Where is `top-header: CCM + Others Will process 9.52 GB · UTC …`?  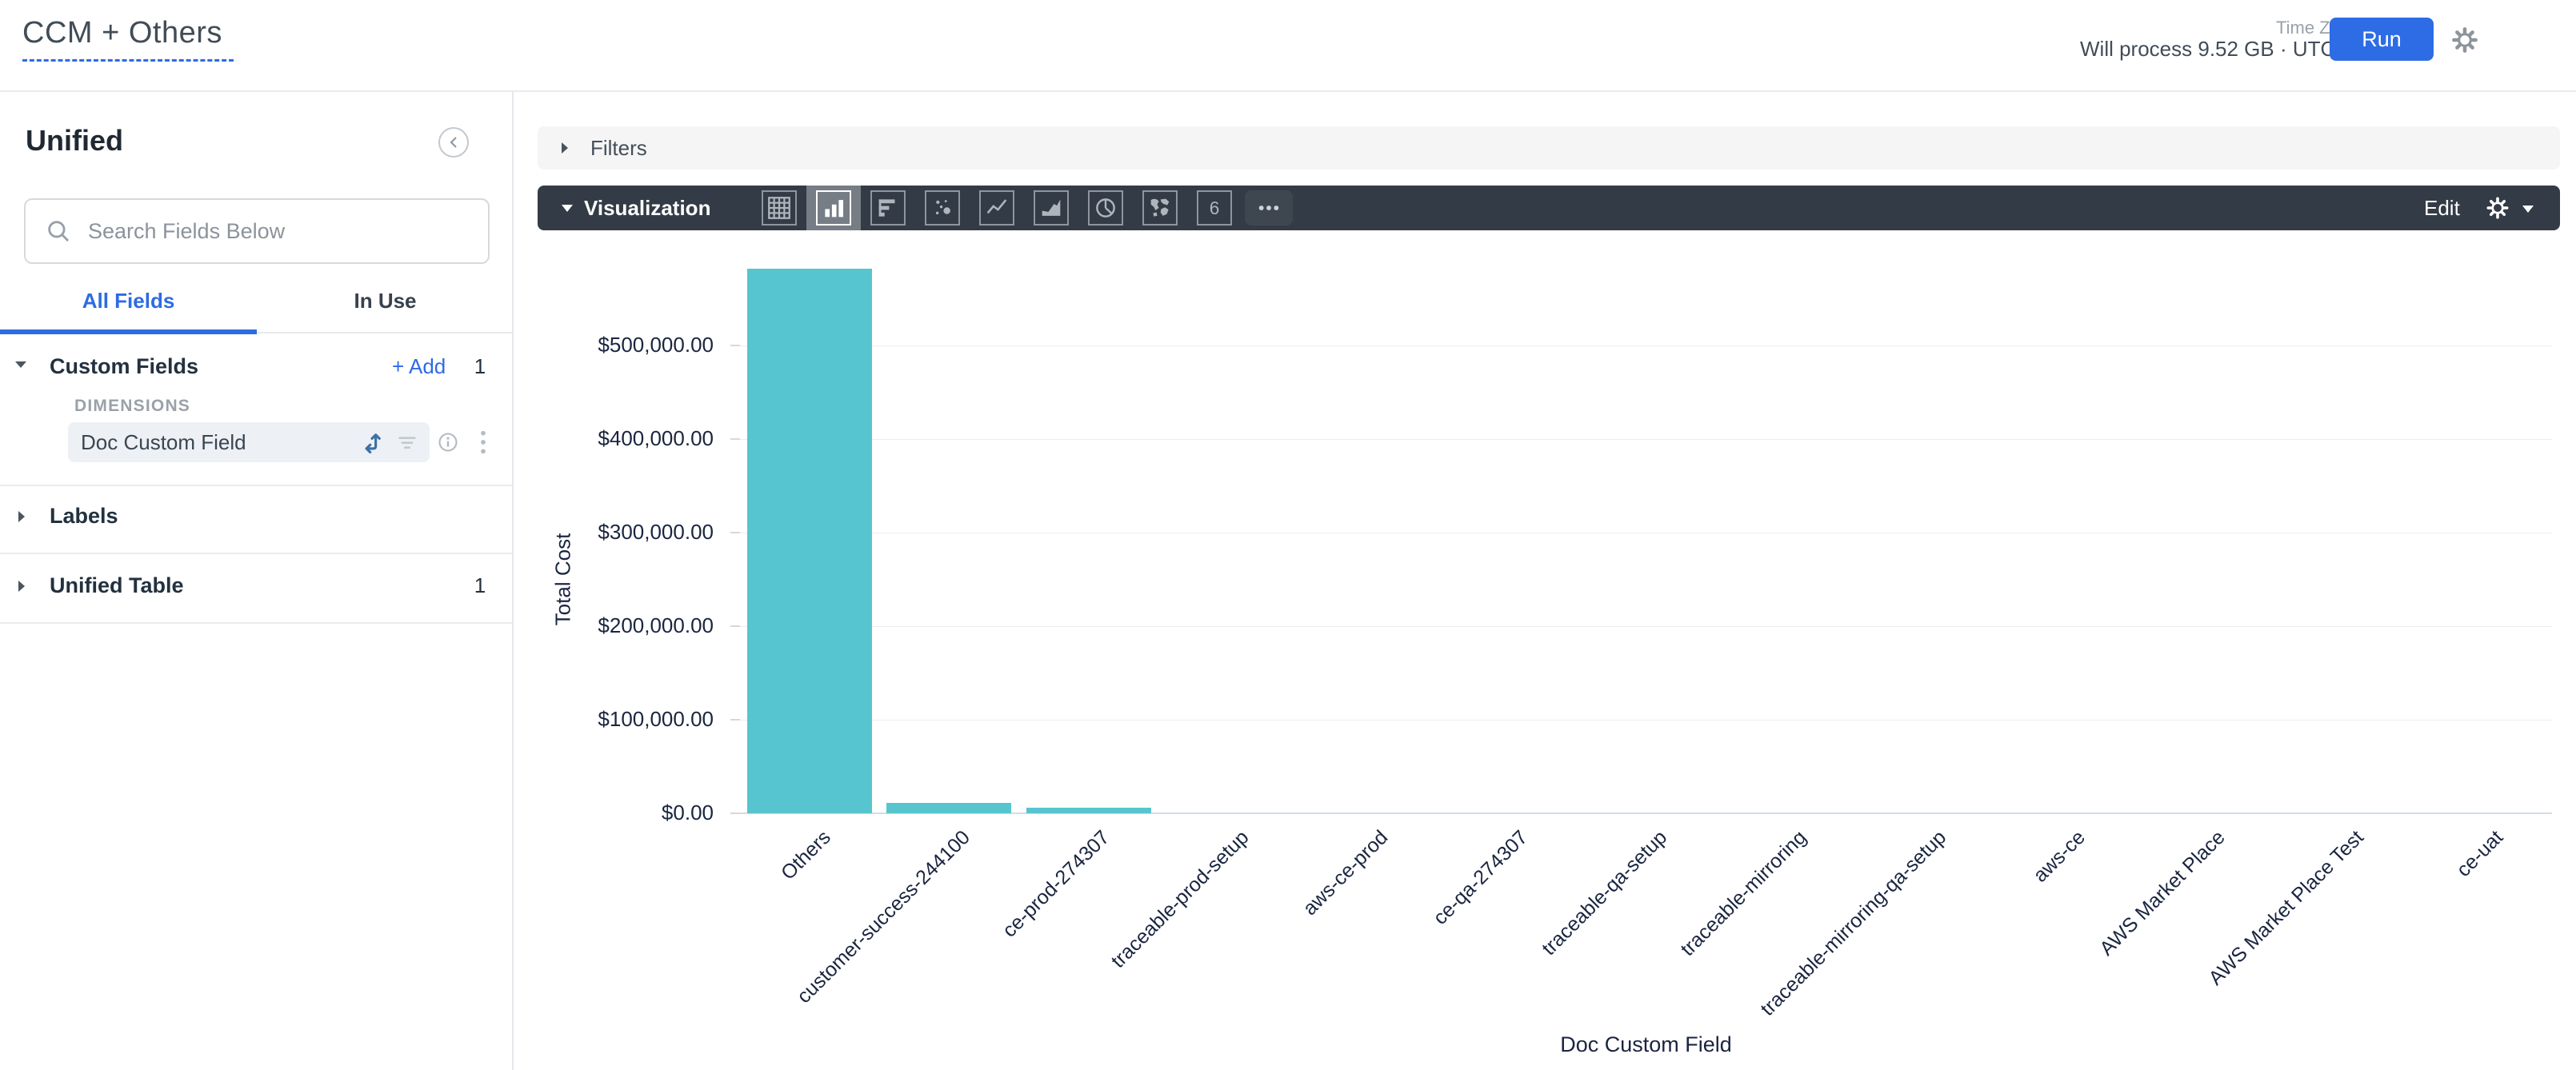
top-header: CCM + Others Will process 9.52 GB · UTC … is located at coordinates (1288, 46).